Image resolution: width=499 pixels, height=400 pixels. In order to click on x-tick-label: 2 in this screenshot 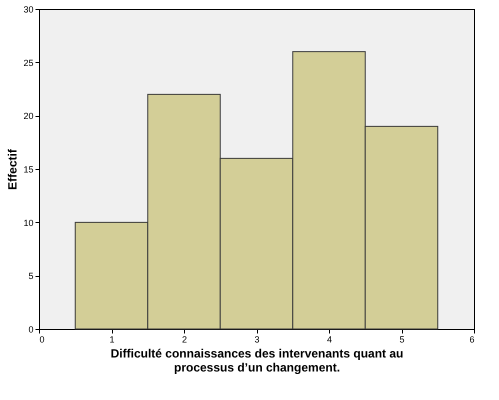, I will do `click(185, 339)`.